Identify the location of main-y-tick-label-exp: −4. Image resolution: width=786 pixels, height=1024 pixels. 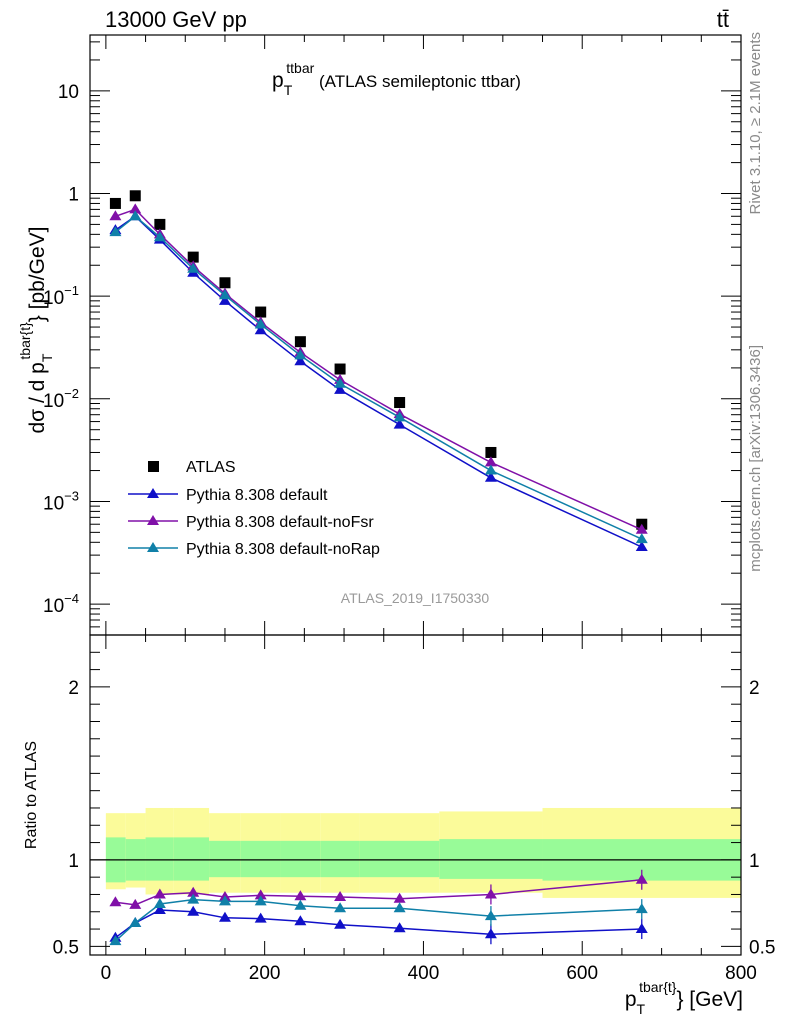
(71, 598).